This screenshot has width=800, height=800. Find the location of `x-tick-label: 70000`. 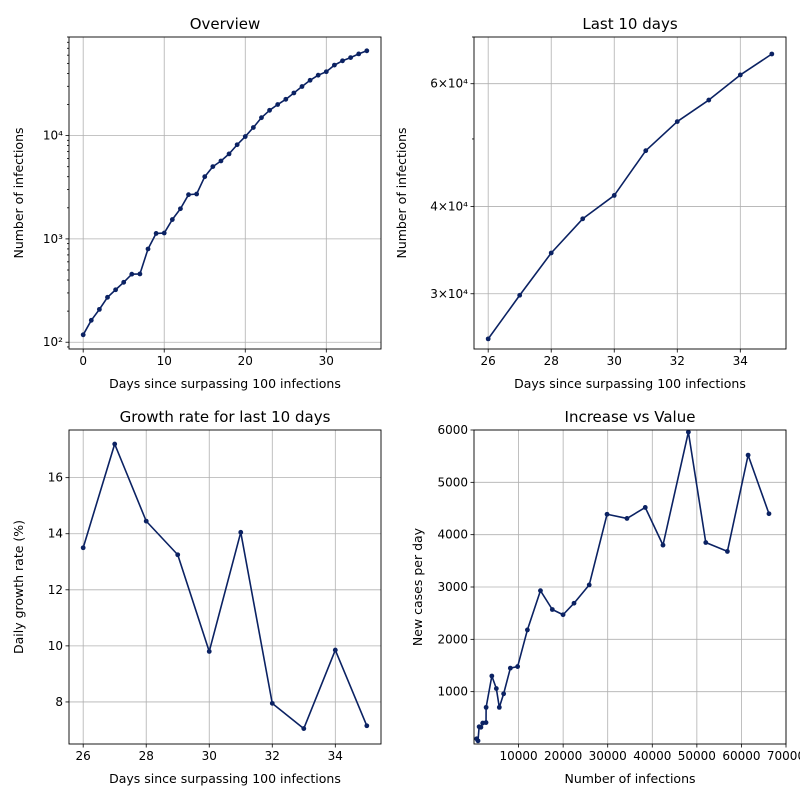

x-tick-label: 70000 is located at coordinates (783, 756).